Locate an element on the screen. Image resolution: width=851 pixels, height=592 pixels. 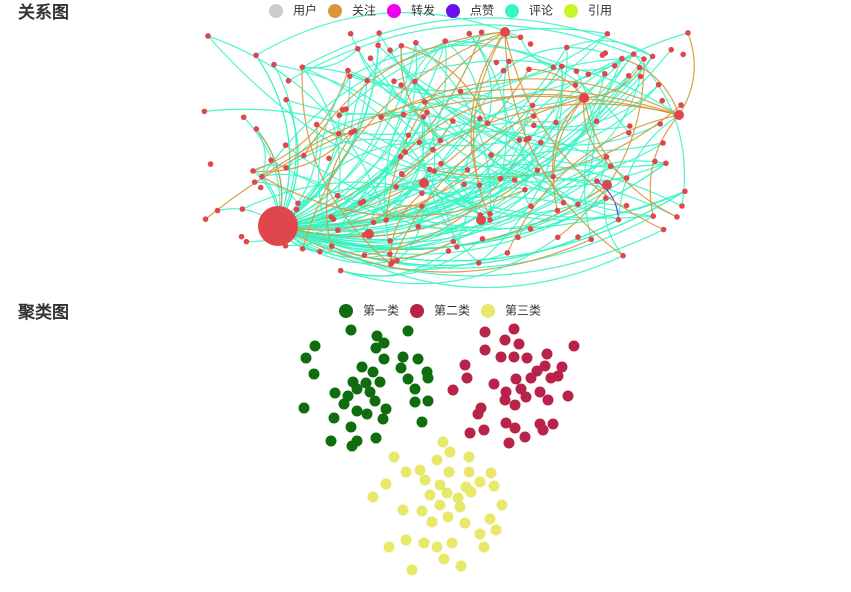
legend-item: 用户 is located at coordinates (293, 11).